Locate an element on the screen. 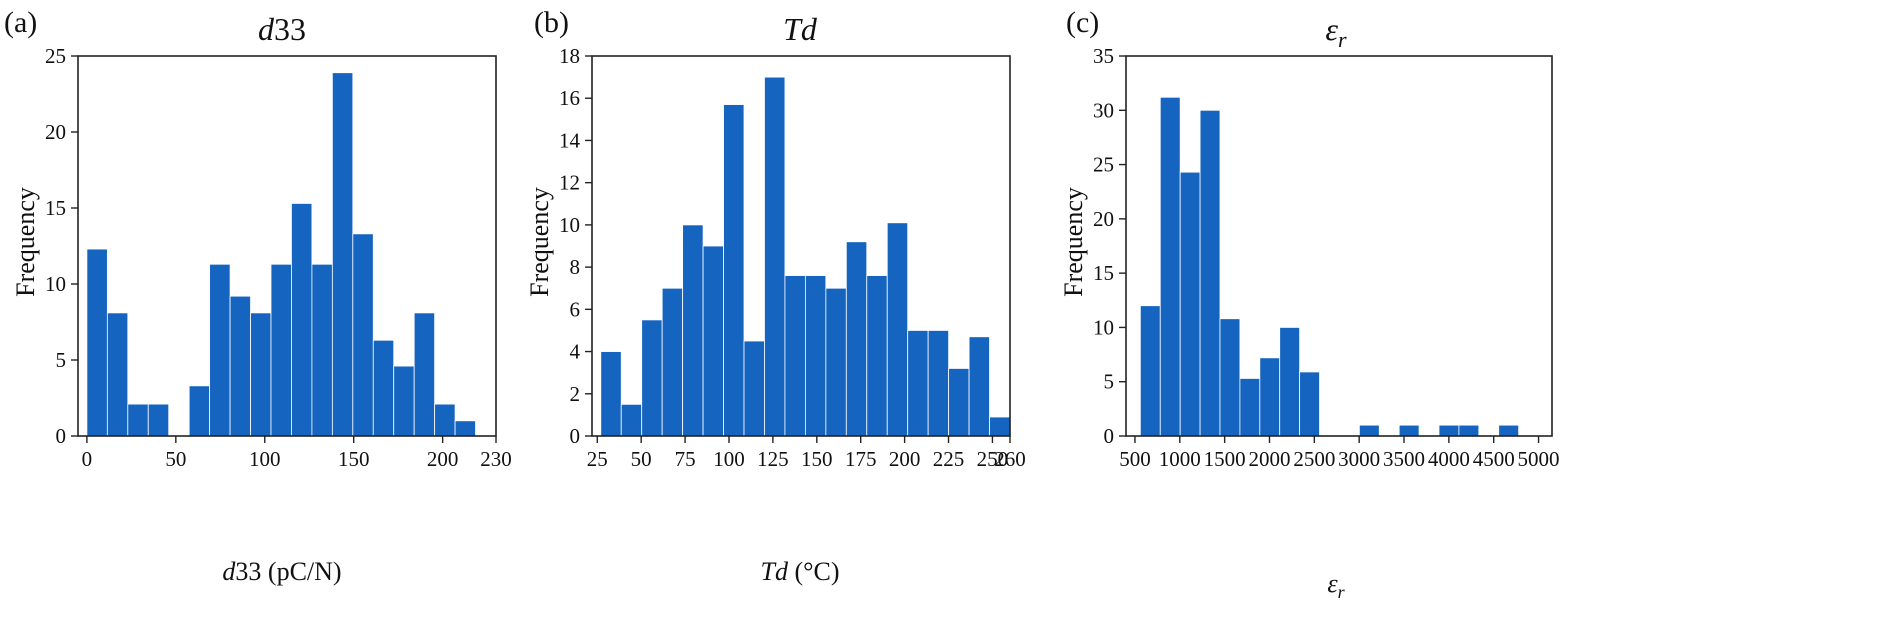 The width and height of the screenshot is (1900, 617). xtick-label-epsilon-r-8: 4500 is located at coordinates (1494, 459).